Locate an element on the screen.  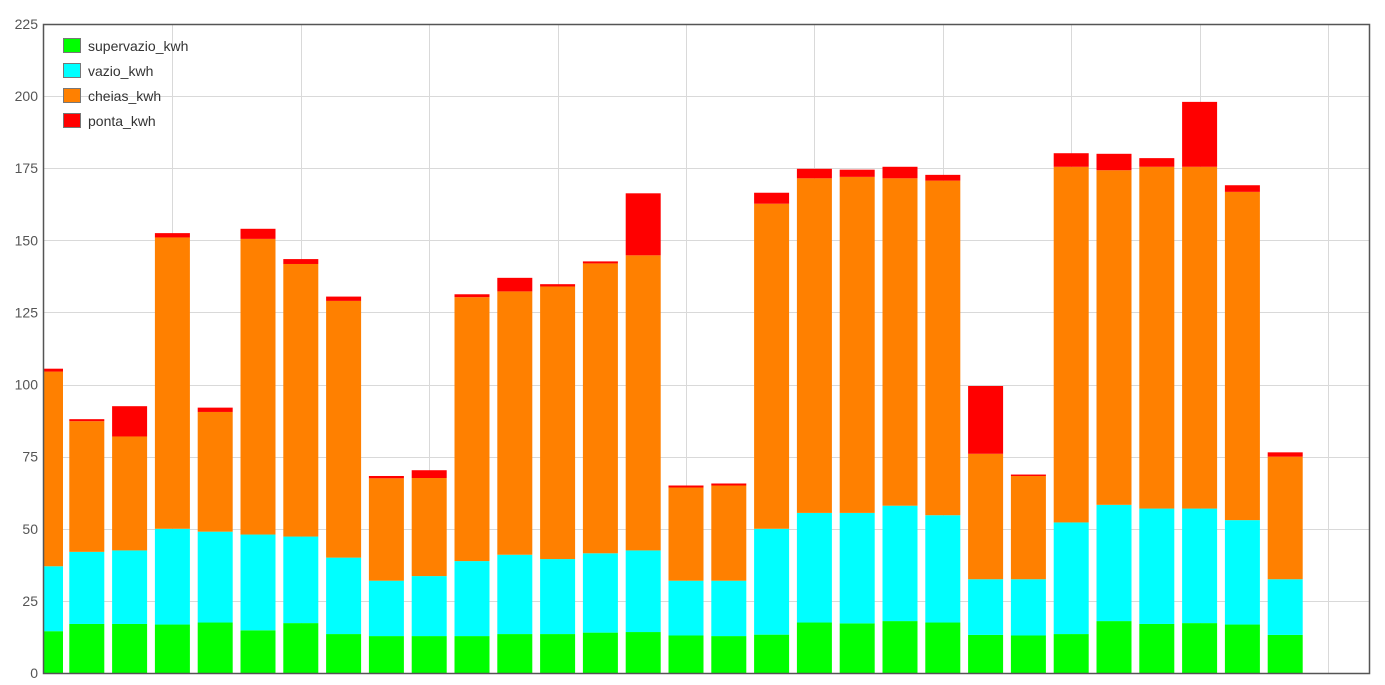
y-tick-label: 200 is located at coordinates (27, 96).